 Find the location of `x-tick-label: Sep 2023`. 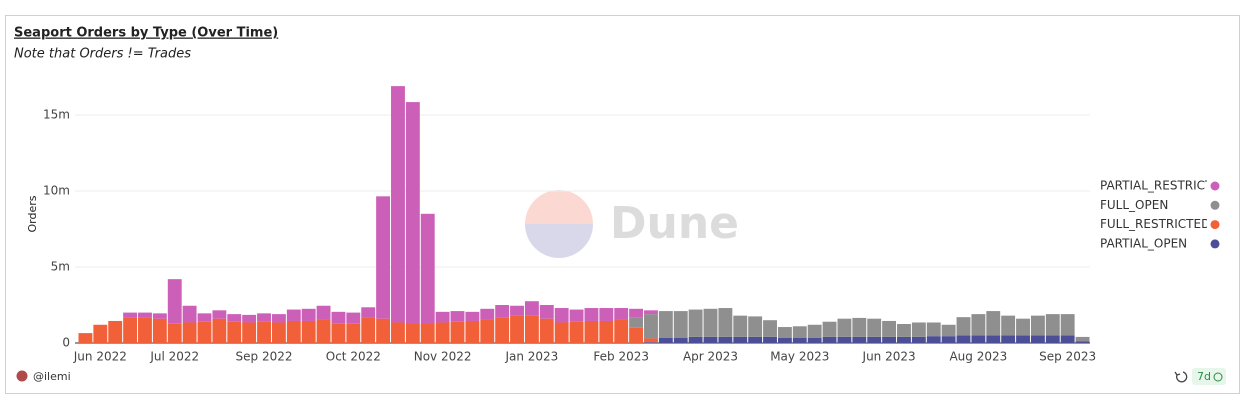

x-tick-label: Sep 2023 is located at coordinates (1067, 357).